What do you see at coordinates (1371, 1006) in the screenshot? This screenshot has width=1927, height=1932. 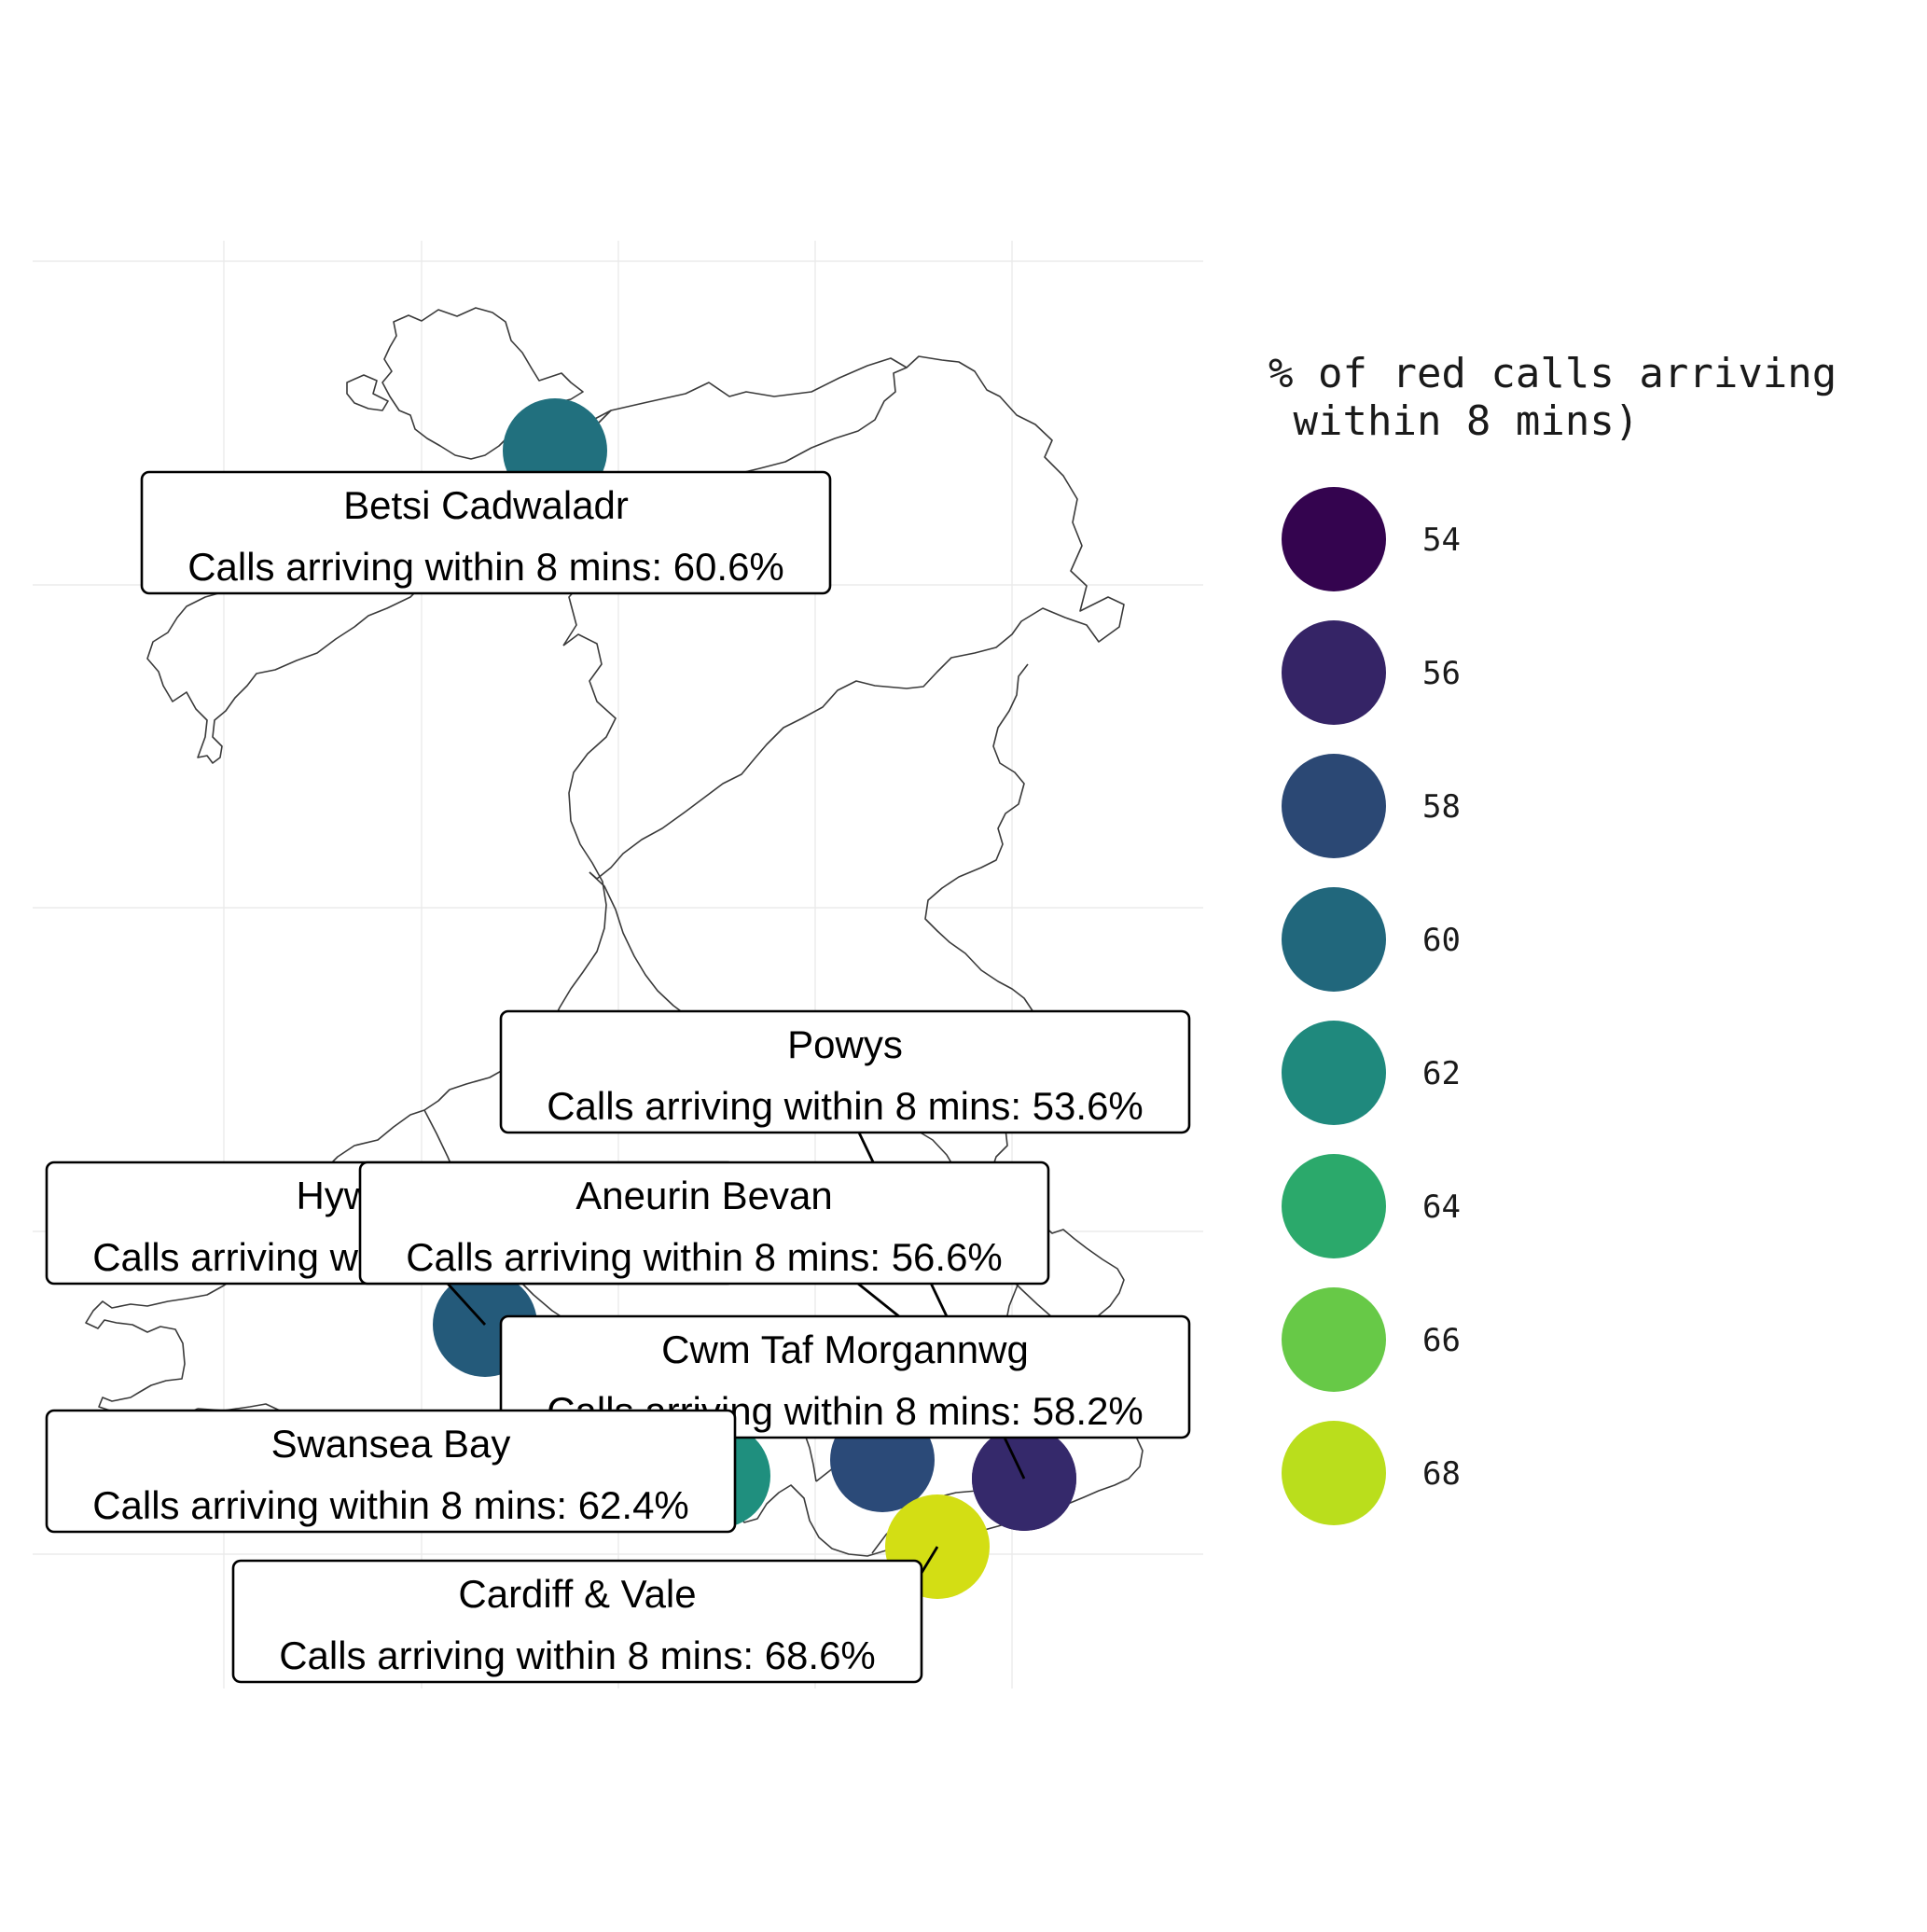 I see `legend-keys: 54 56 58 60 62 64 66 68` at bounding box center [1371, 1006].